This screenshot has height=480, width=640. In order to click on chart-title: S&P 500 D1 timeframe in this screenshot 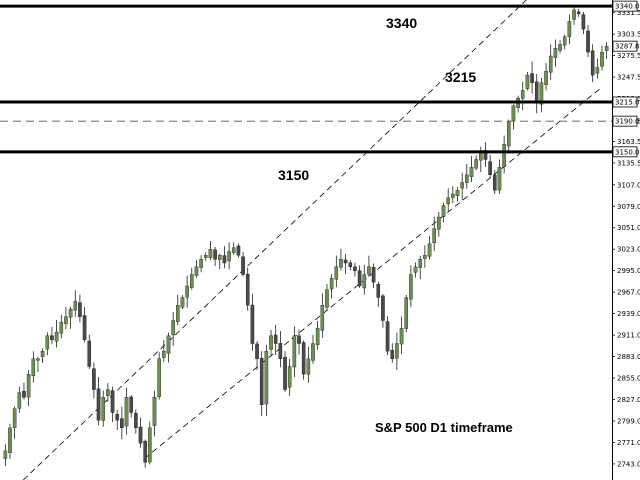, I will do `click(444, 427)`.